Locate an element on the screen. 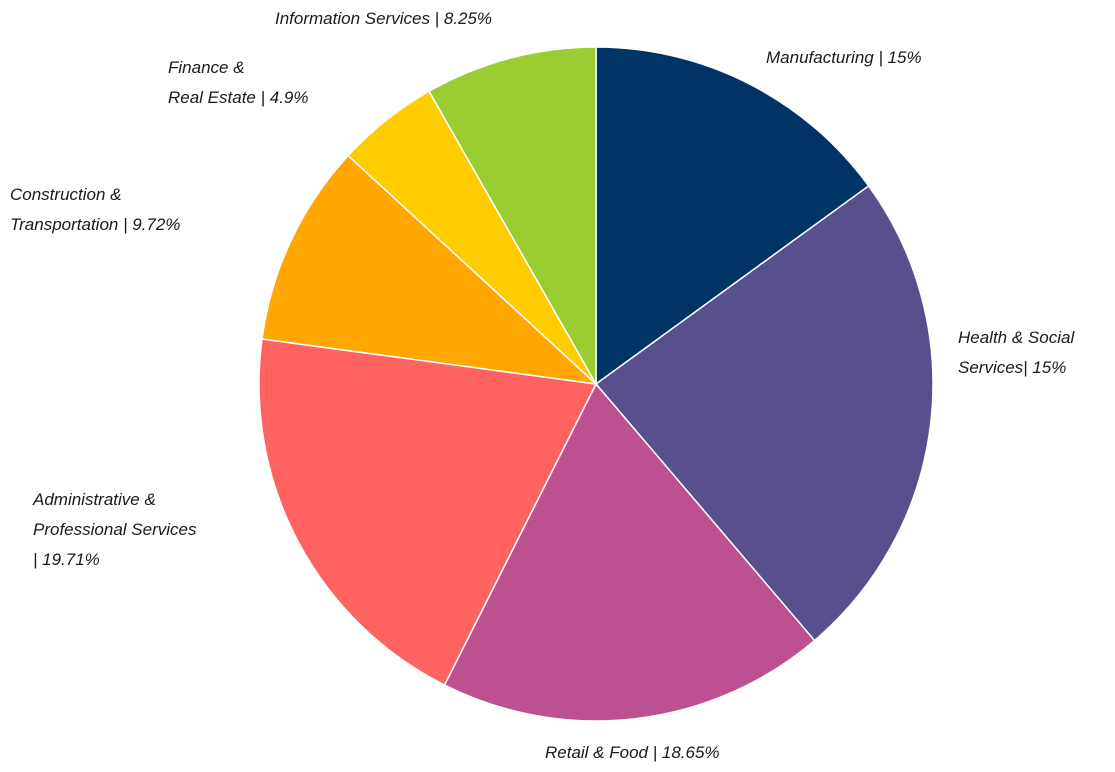 The image size is (1115, 772). slice-label-construction-transportation: Construction & Transportation | 9.72% is located at coordinates (95, 209).